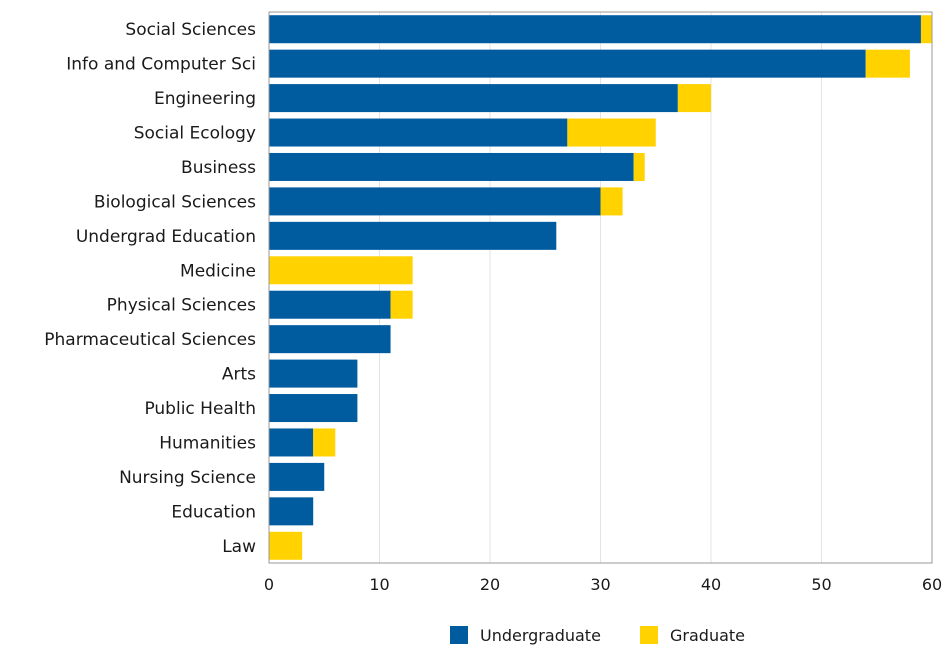  I want to click on category-label: Social Sciences, so click(190, 30).